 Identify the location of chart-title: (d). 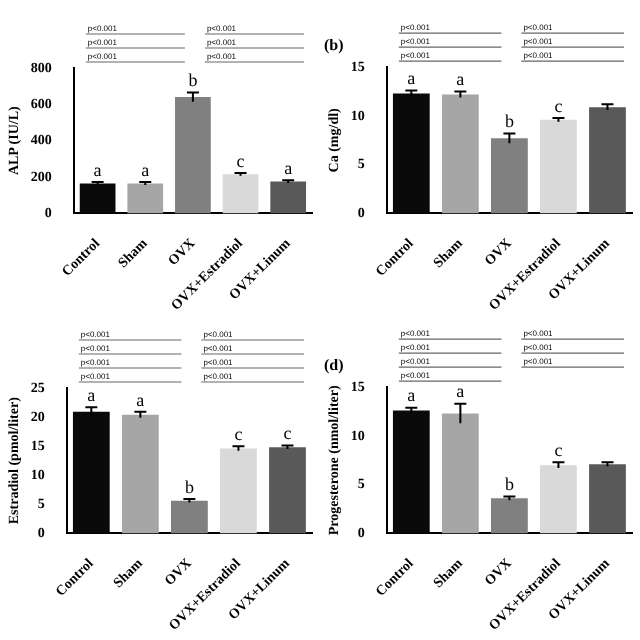
(334, 364).